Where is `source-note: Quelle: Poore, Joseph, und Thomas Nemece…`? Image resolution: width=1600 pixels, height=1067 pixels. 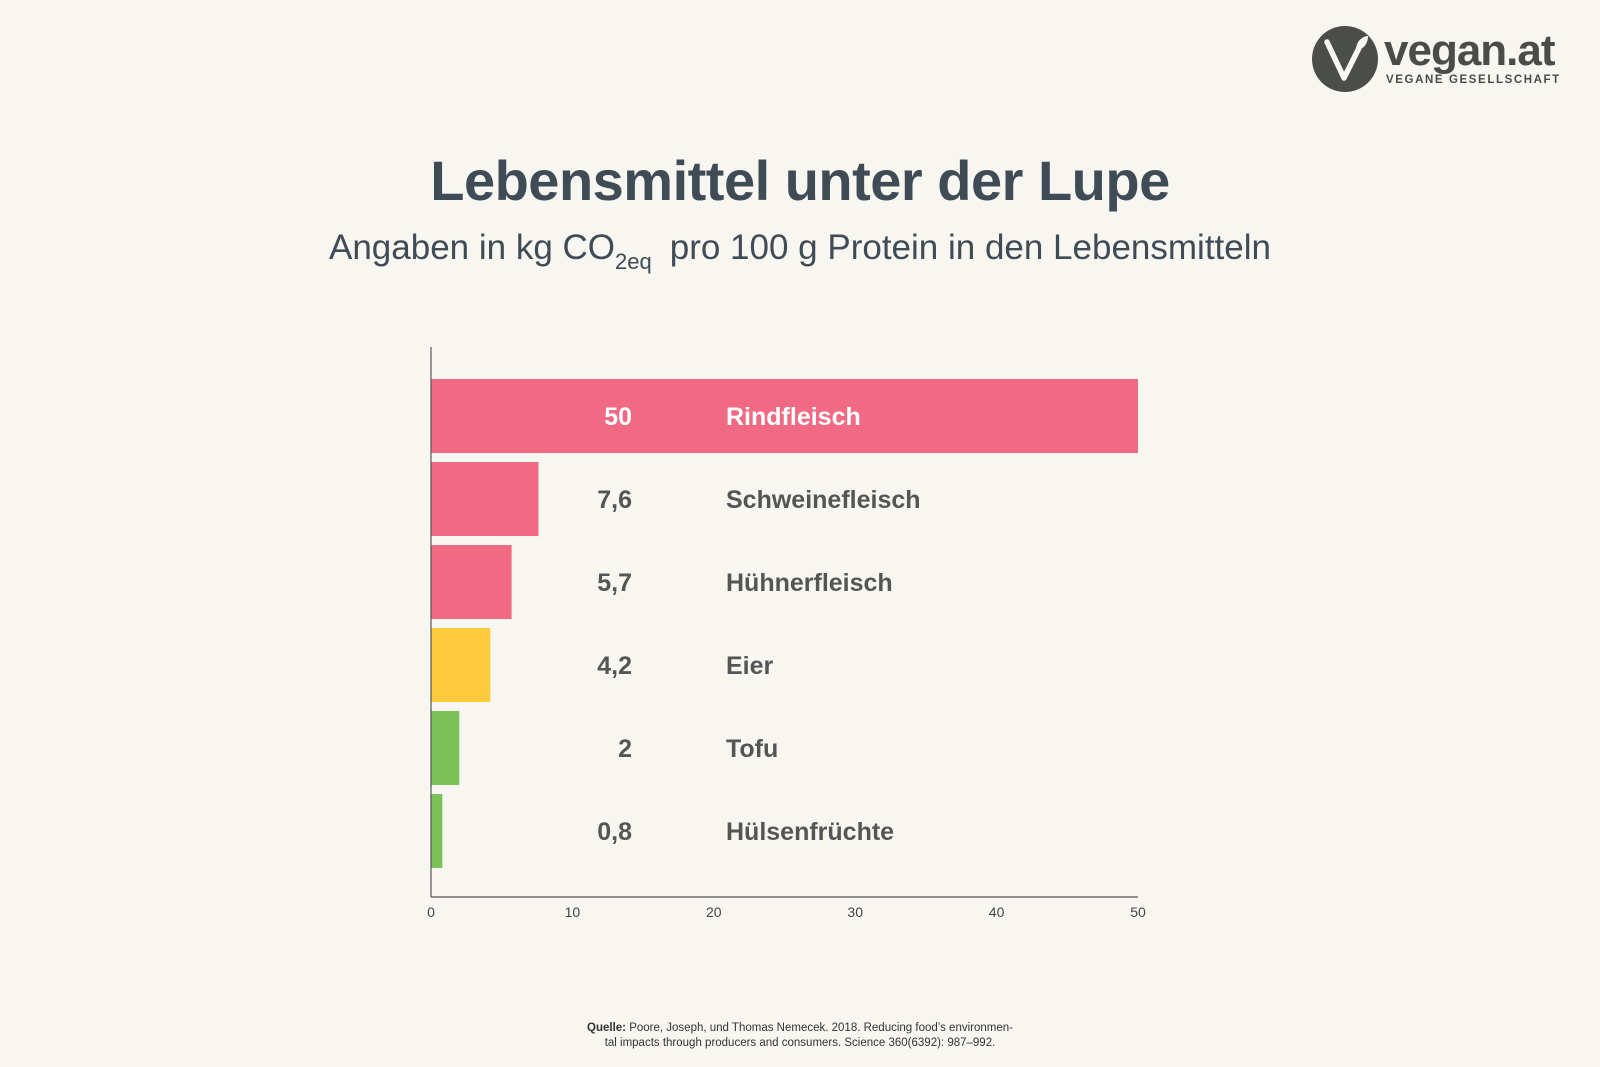 source-note: Quelle: Poore, Joseph, und Thomas Nemece… is located at coordinates (800, 1036).